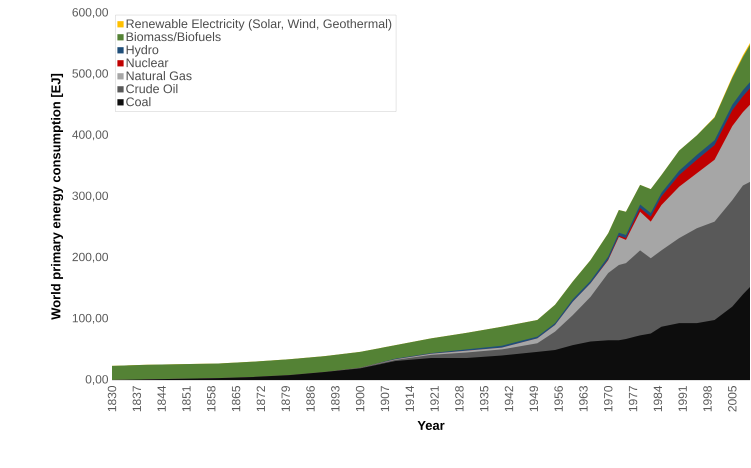  Describe the element at coordinates (335, 399) in the screenshot. I see `x-tick-label: 1893` at that location.